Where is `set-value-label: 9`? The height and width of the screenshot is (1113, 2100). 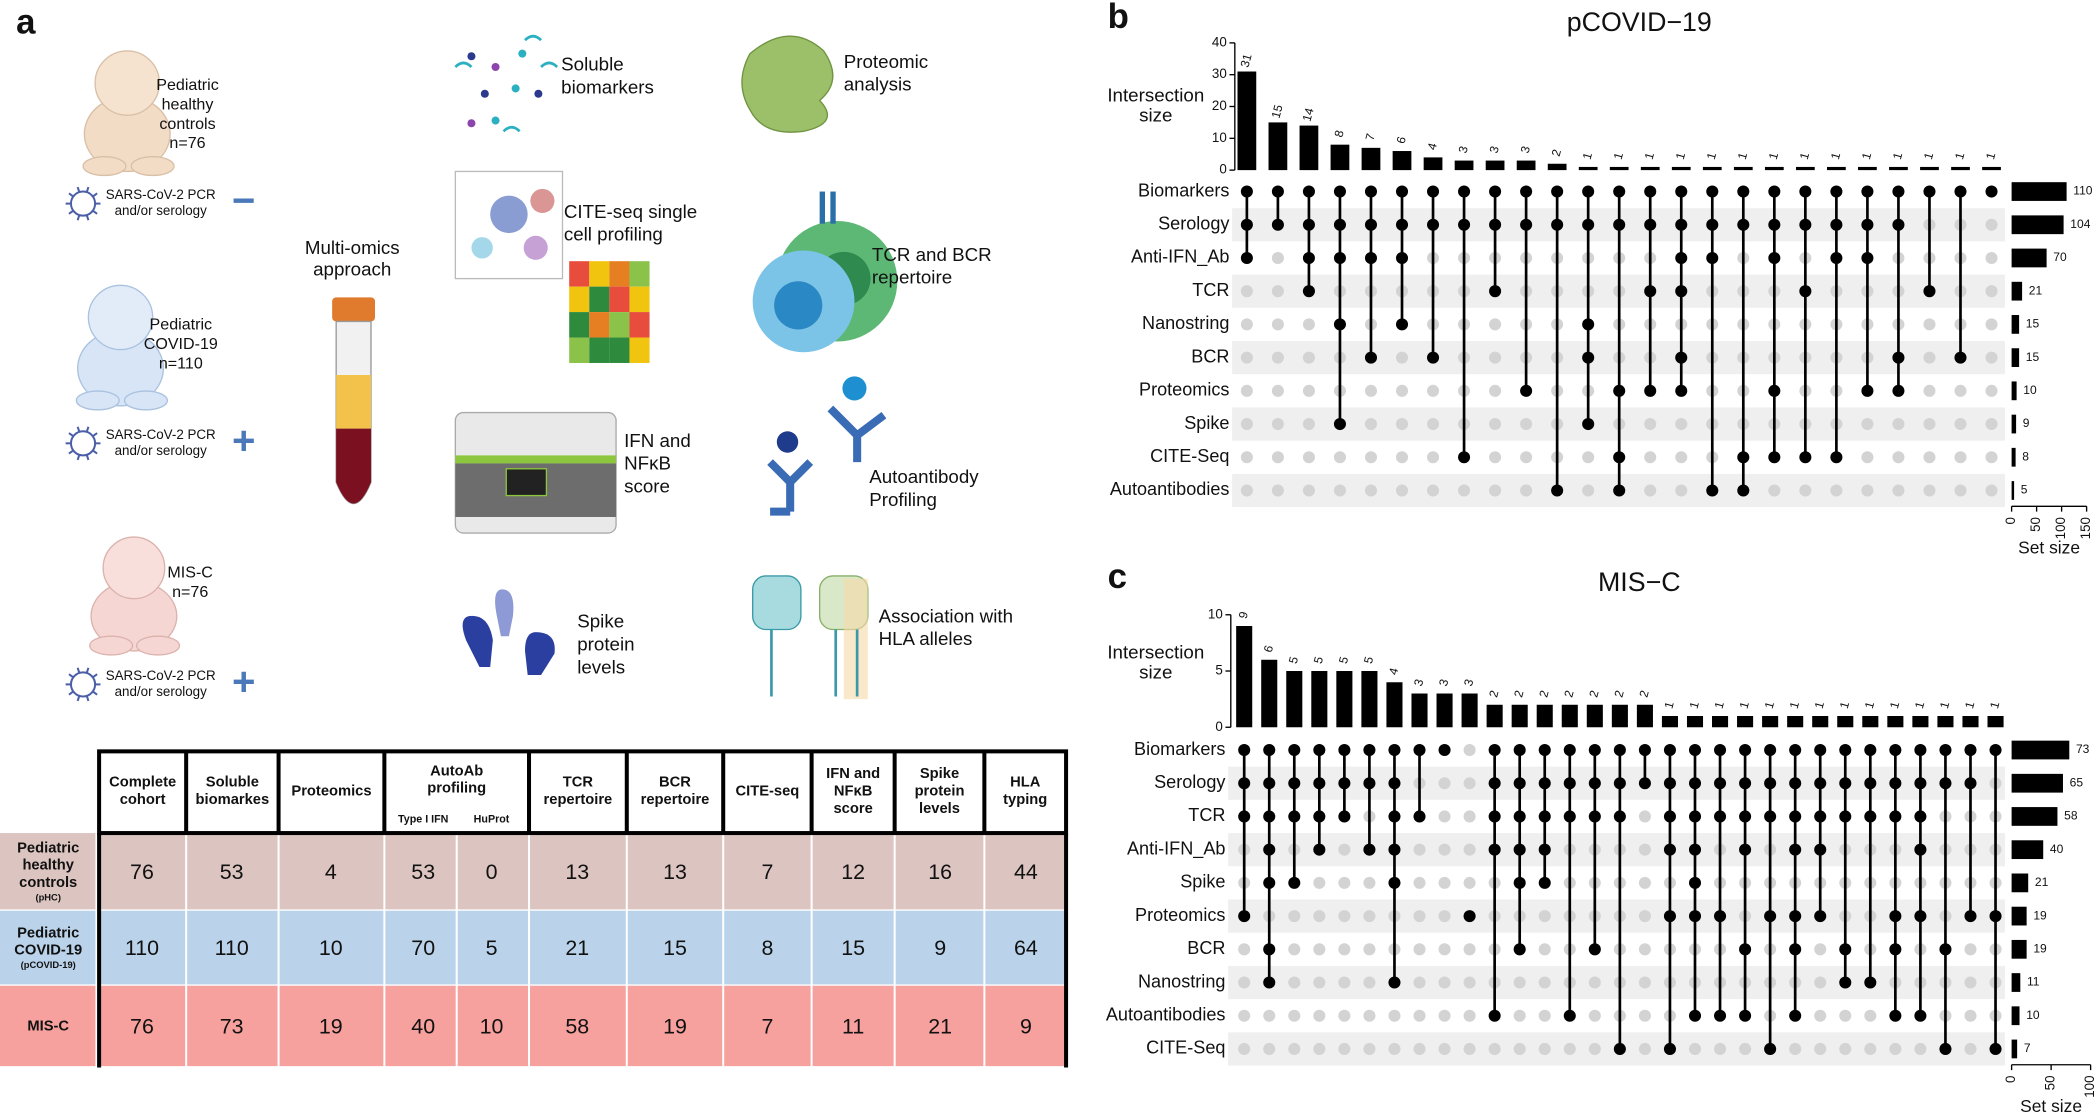 set-value-label: 9 is located at coordinates (2026, 423).